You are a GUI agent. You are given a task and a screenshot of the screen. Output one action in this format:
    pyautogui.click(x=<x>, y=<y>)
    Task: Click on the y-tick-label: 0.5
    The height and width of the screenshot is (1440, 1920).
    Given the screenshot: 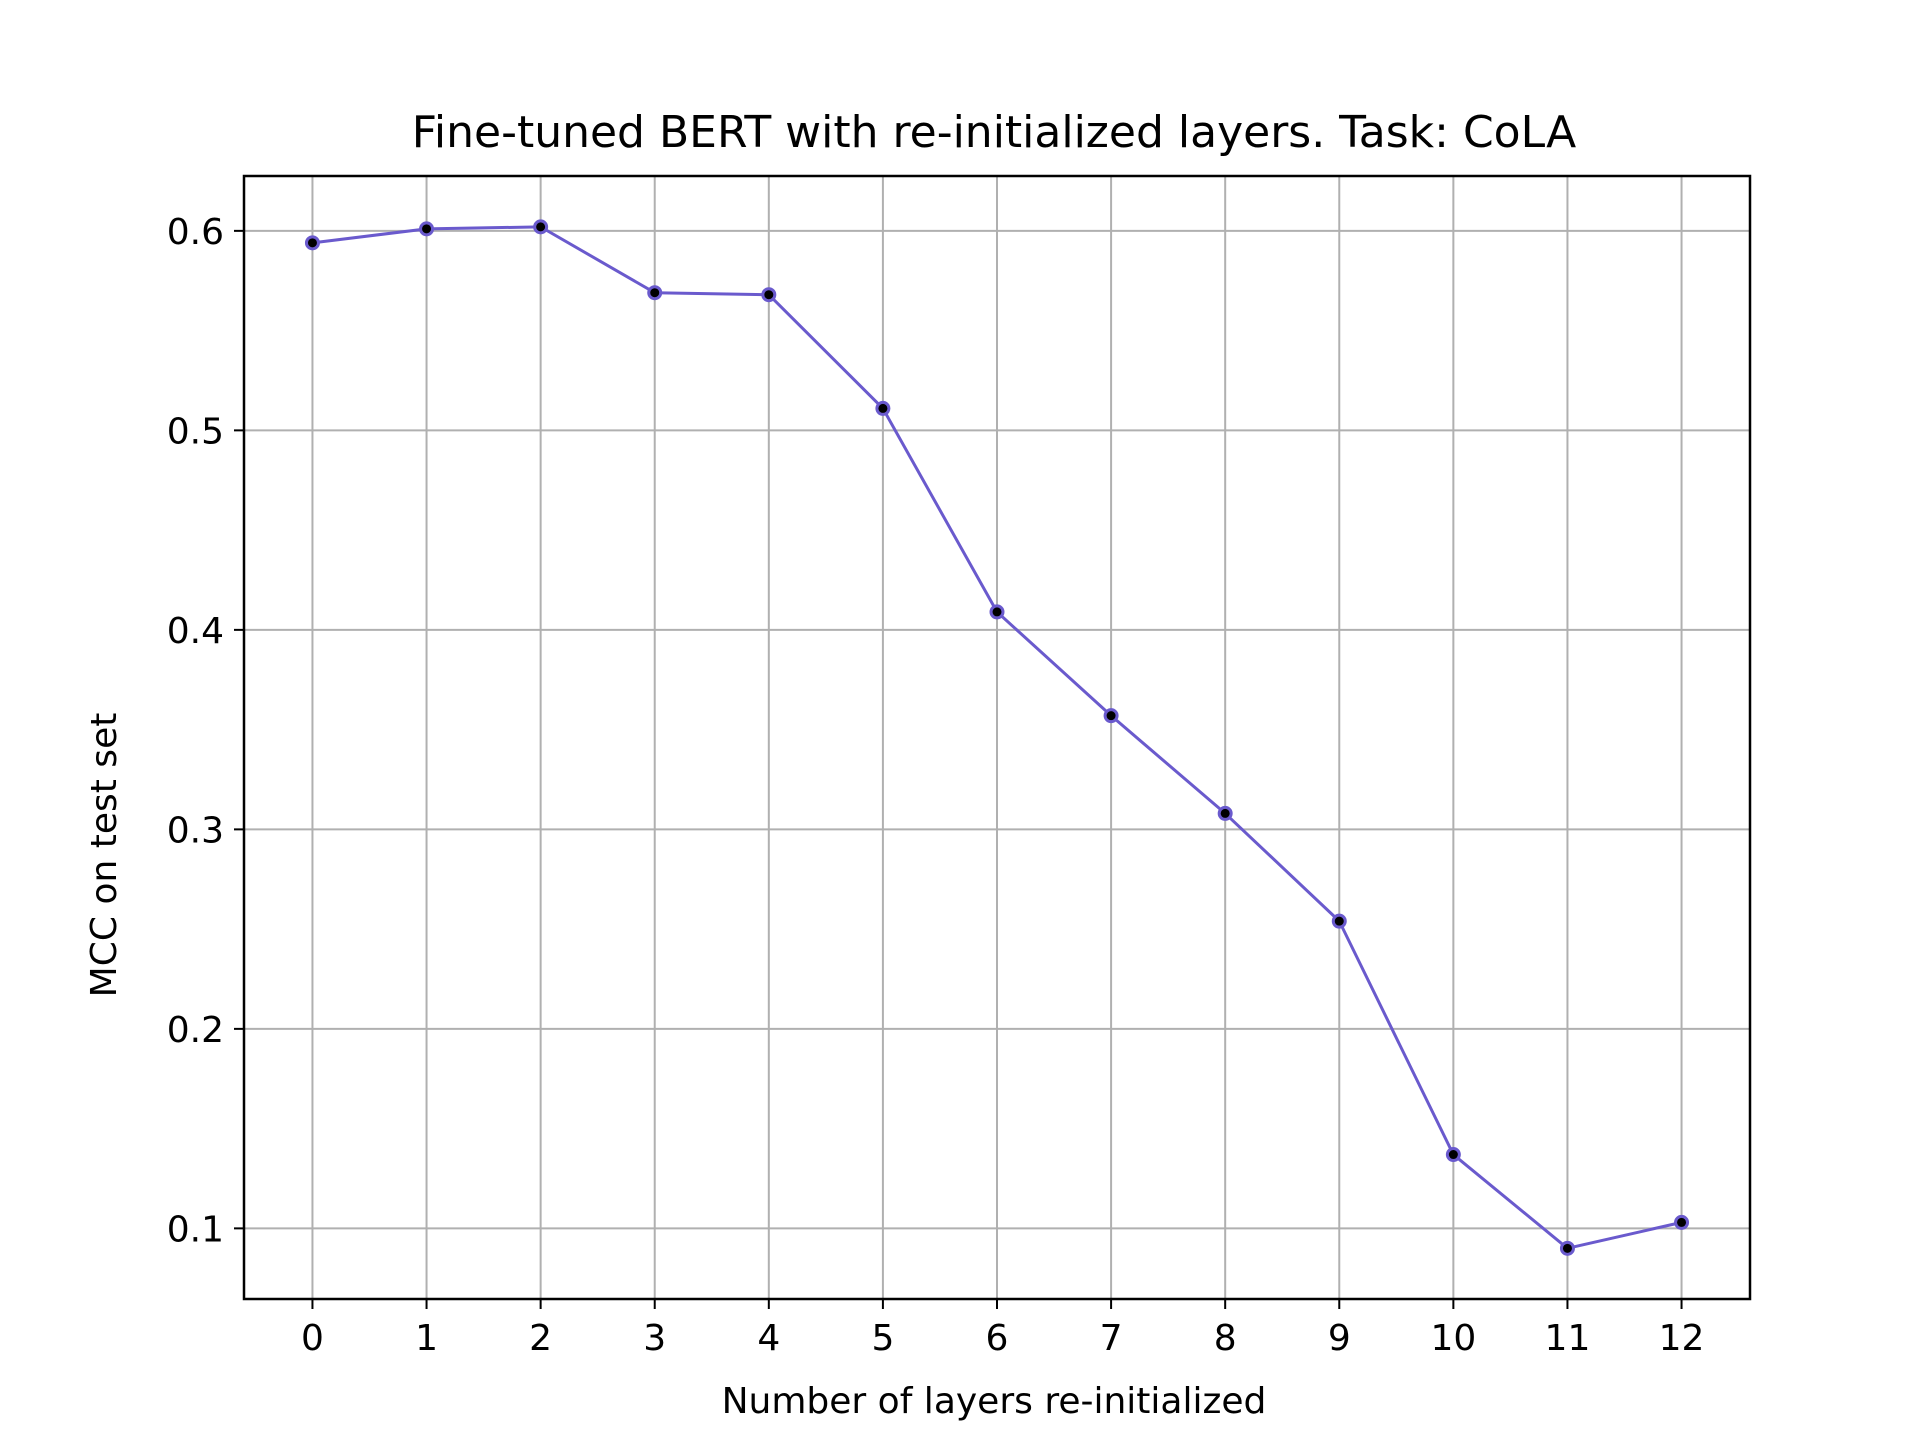 What is the action you would take?
    pyautogui.click(x=195, y=431)
    